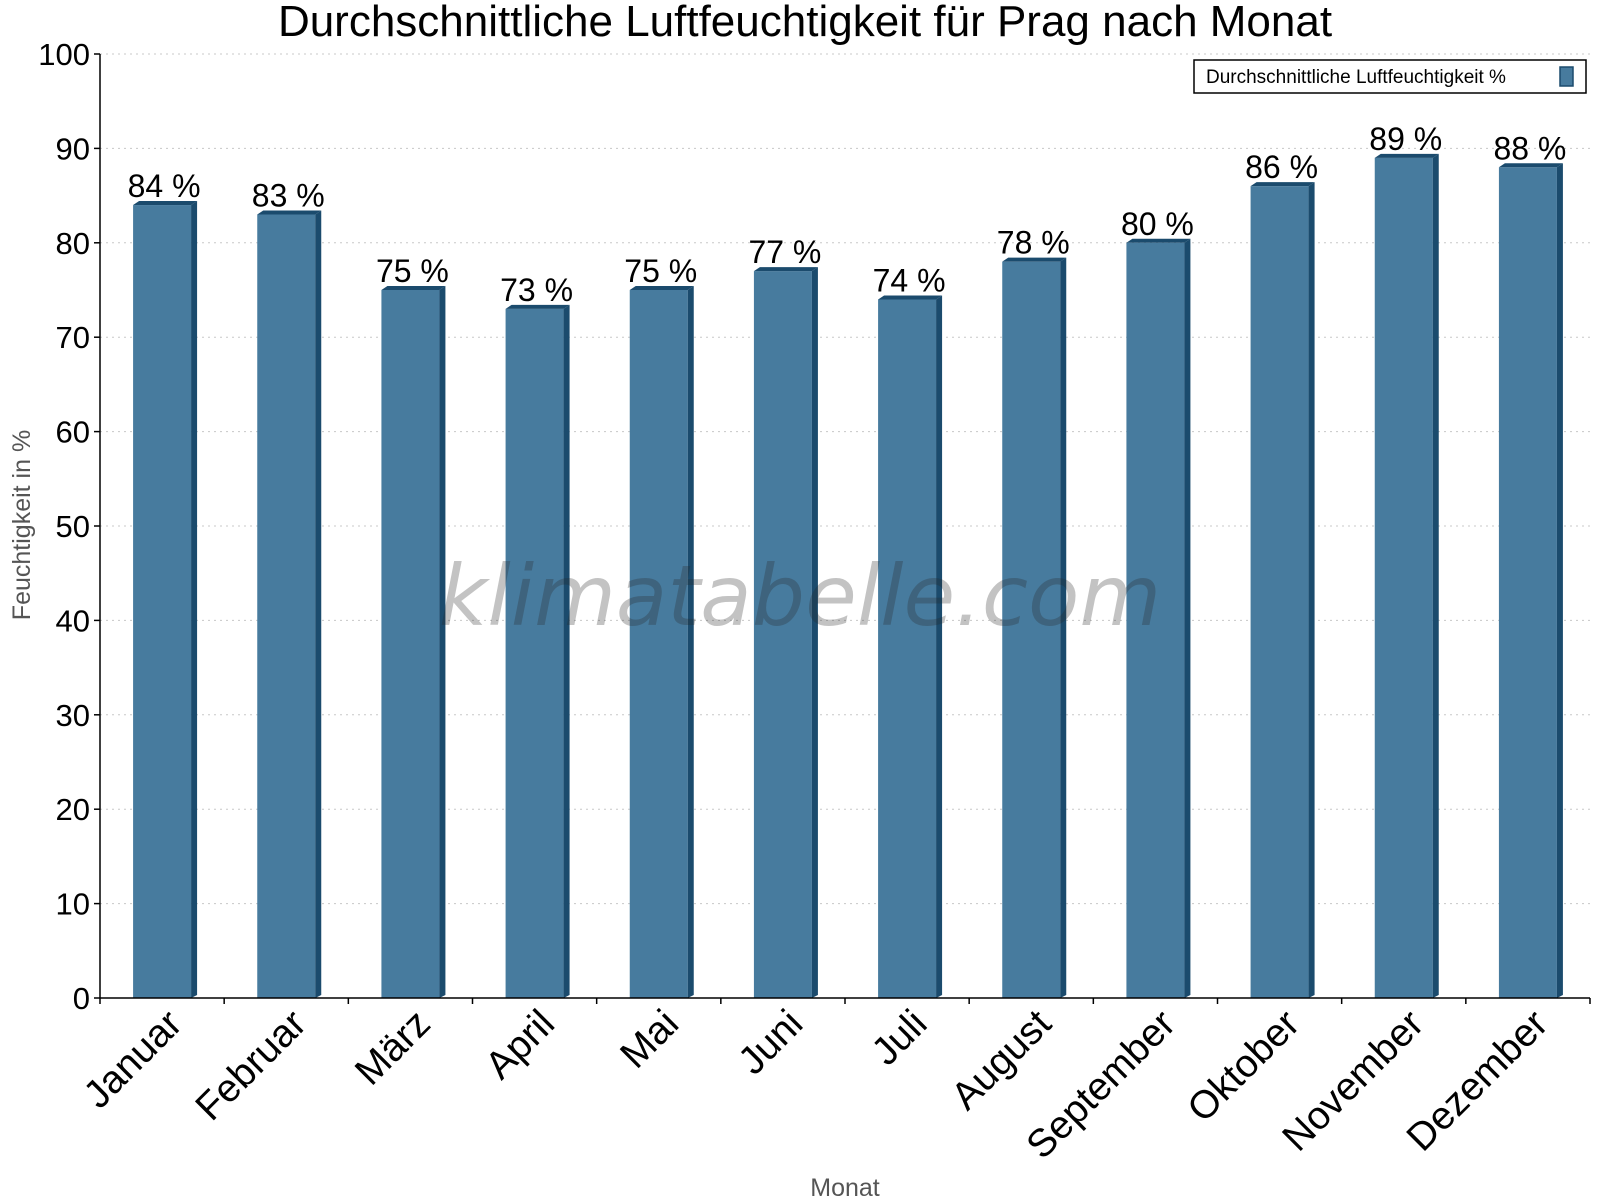  I want to click on y-tick-label: 100, so click(64, 54).